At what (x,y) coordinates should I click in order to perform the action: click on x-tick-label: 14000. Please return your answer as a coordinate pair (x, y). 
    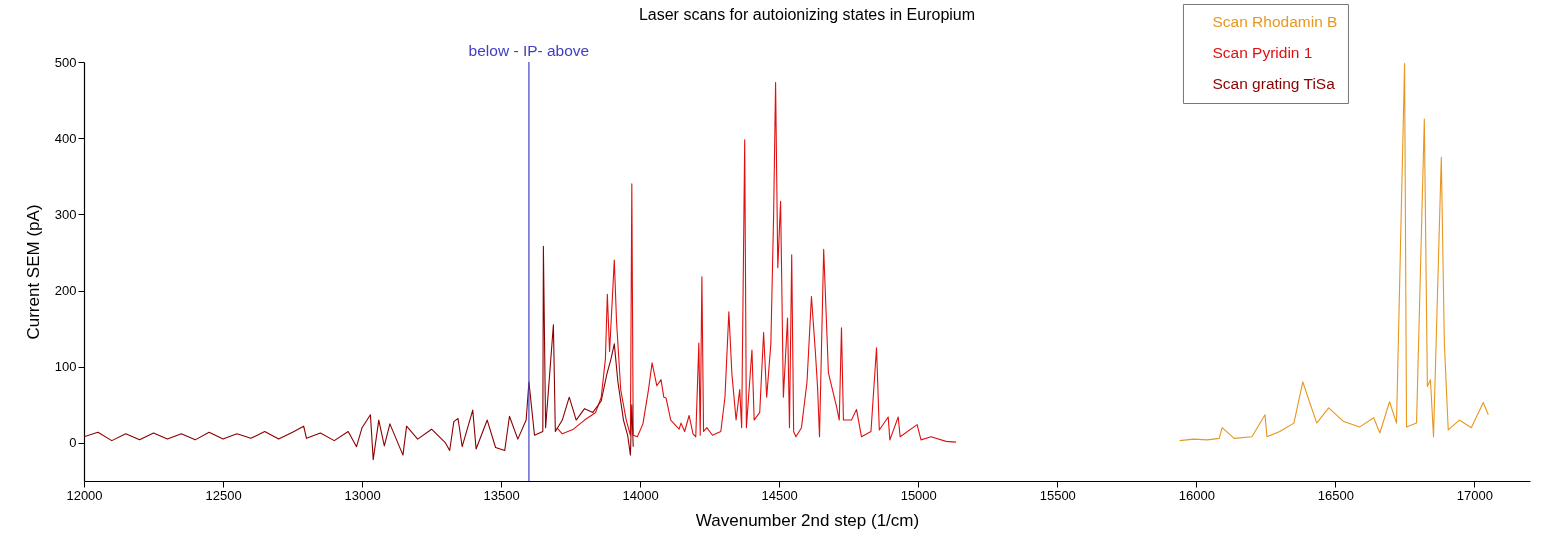
    Looking at the image, I should click on (640, 495).